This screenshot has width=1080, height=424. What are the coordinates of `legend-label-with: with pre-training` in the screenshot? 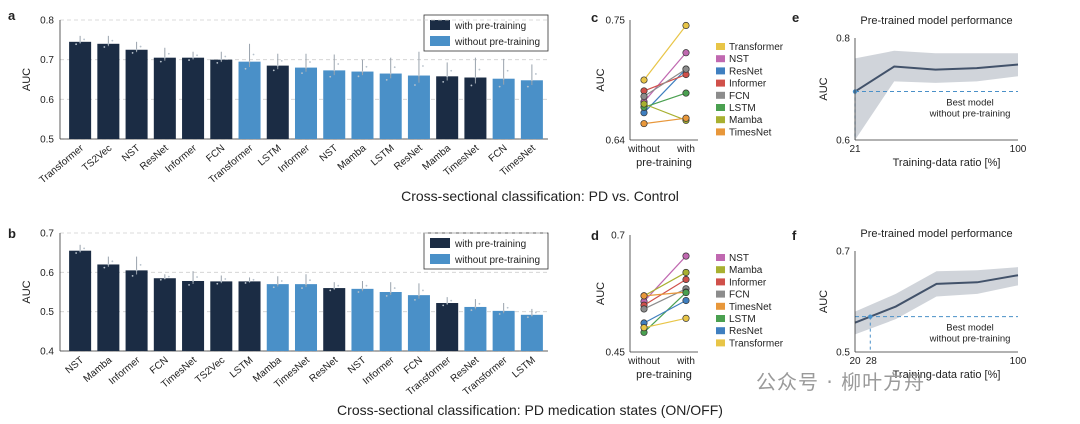 It's located at (490, 26).